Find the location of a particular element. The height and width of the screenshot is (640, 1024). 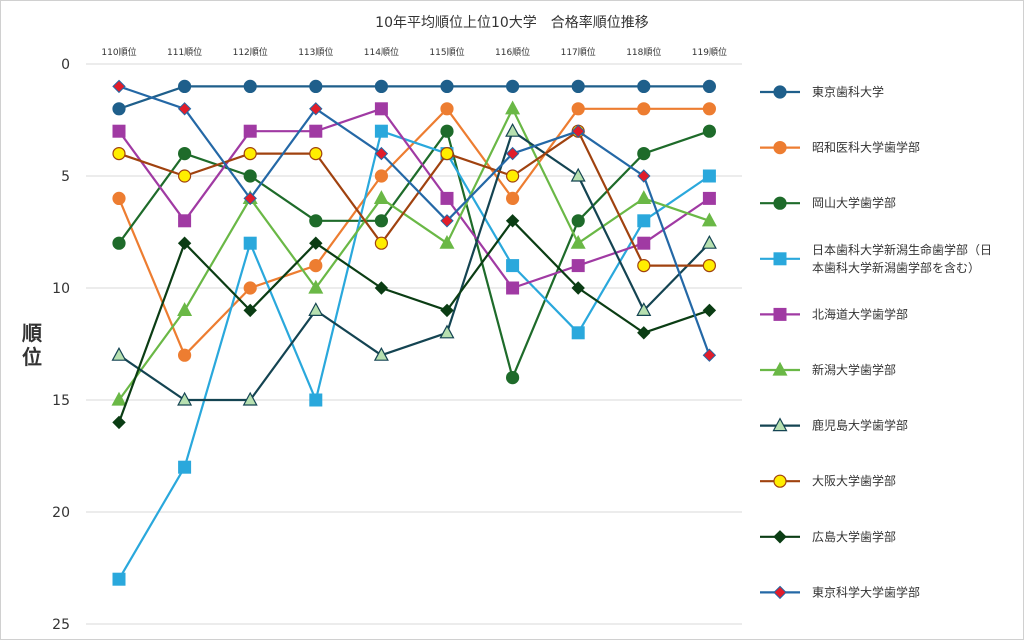

legend-label: 新潟大学歯学部 is located at coordinates (854, 369).